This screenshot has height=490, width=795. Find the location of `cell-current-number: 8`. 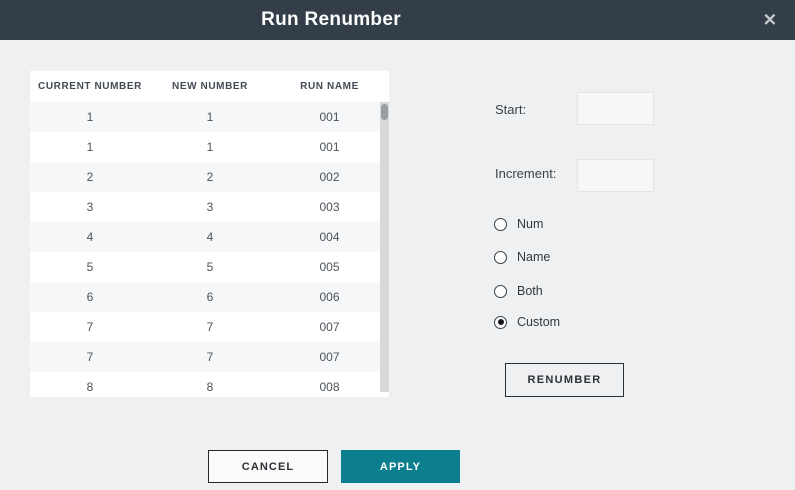

cell-current-number: 8 is located at coordinates (90, 387).